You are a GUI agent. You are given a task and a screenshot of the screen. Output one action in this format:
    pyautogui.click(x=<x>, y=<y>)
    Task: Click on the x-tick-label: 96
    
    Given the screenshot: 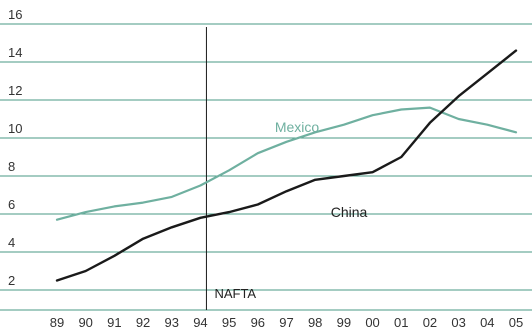 What is the action you would take?
    pyautogui.click(x=258, y=322)
    